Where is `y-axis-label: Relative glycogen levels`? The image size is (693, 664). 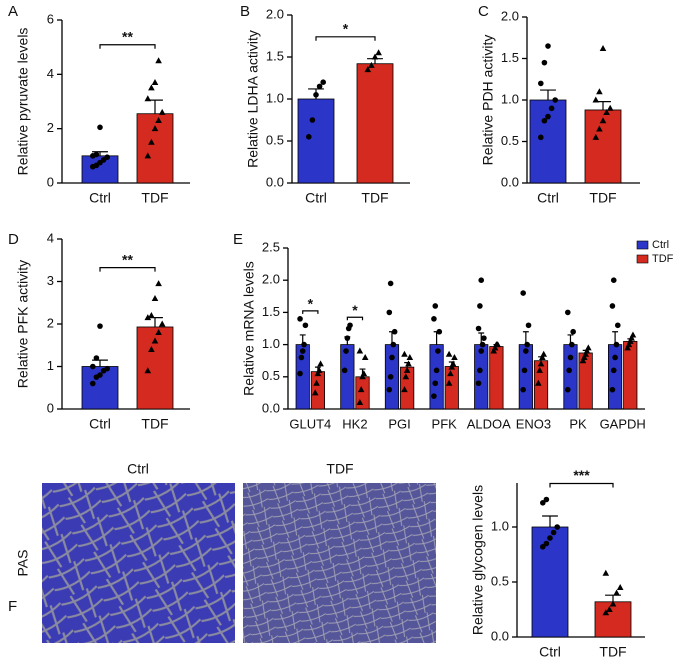 y-axis-label: Relative glycogen levels is located at coordinates (478, 560).